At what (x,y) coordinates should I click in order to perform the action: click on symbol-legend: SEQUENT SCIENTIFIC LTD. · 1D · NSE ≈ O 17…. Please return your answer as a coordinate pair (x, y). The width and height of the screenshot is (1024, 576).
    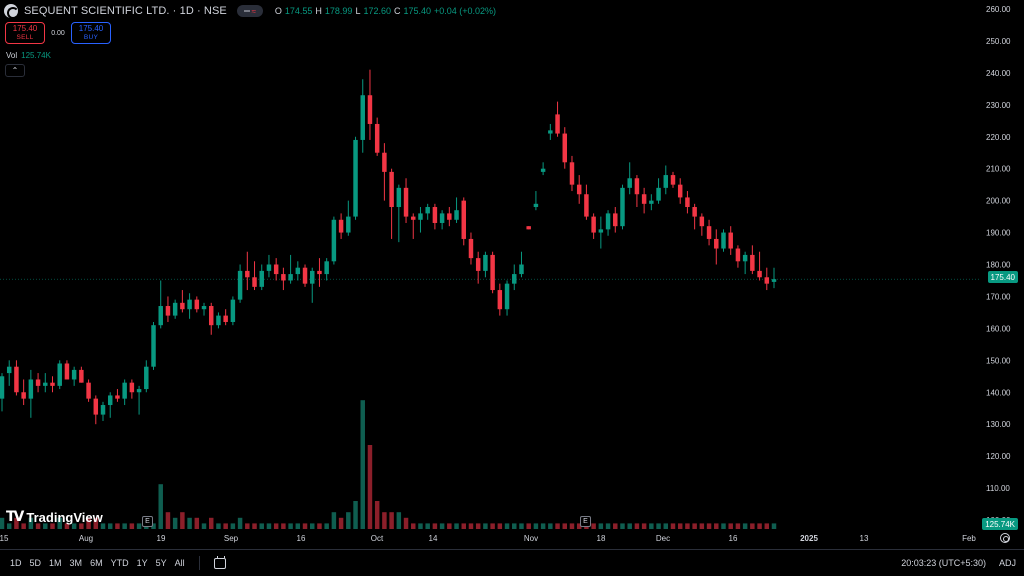
    Looking at the image, I should click on (250, 11).